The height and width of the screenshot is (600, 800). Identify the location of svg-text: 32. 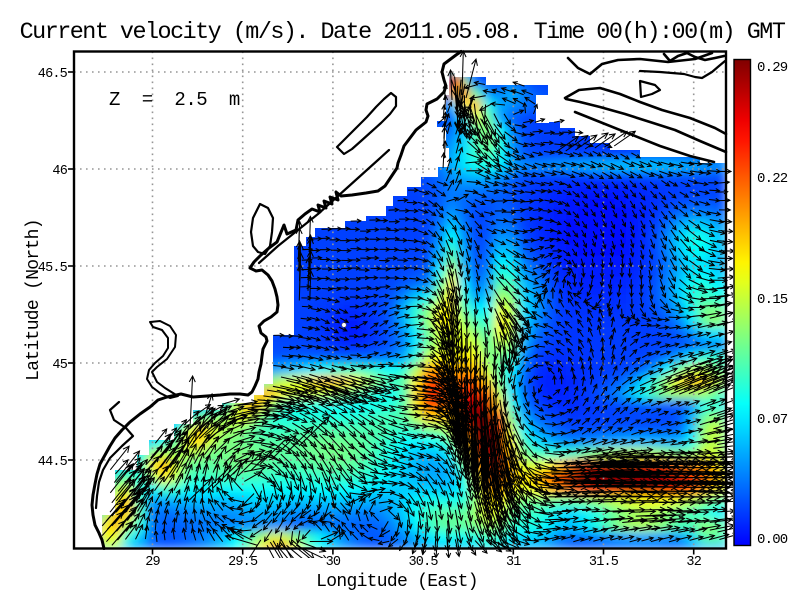
(693, 562).